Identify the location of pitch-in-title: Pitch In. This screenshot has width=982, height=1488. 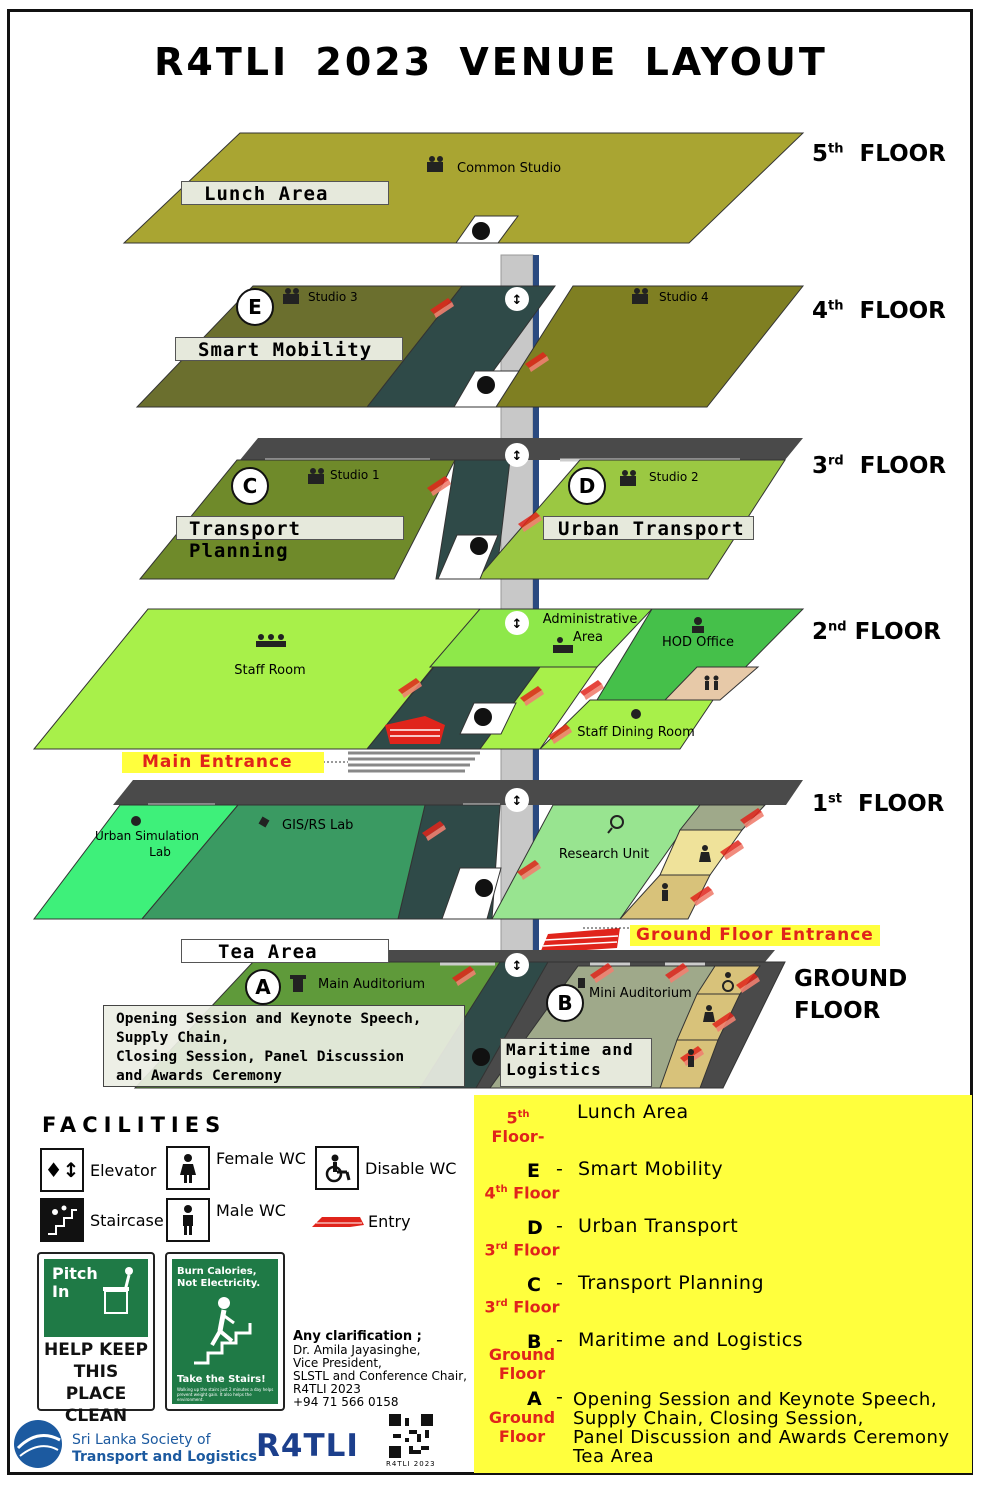
(75, 1282).